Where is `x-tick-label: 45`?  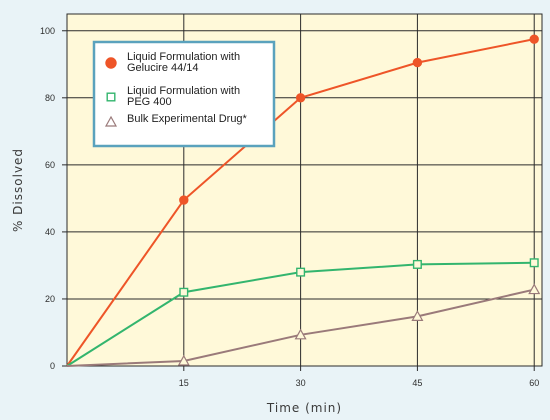 x-tick-label: 45 is located at coordinates (417, 383).